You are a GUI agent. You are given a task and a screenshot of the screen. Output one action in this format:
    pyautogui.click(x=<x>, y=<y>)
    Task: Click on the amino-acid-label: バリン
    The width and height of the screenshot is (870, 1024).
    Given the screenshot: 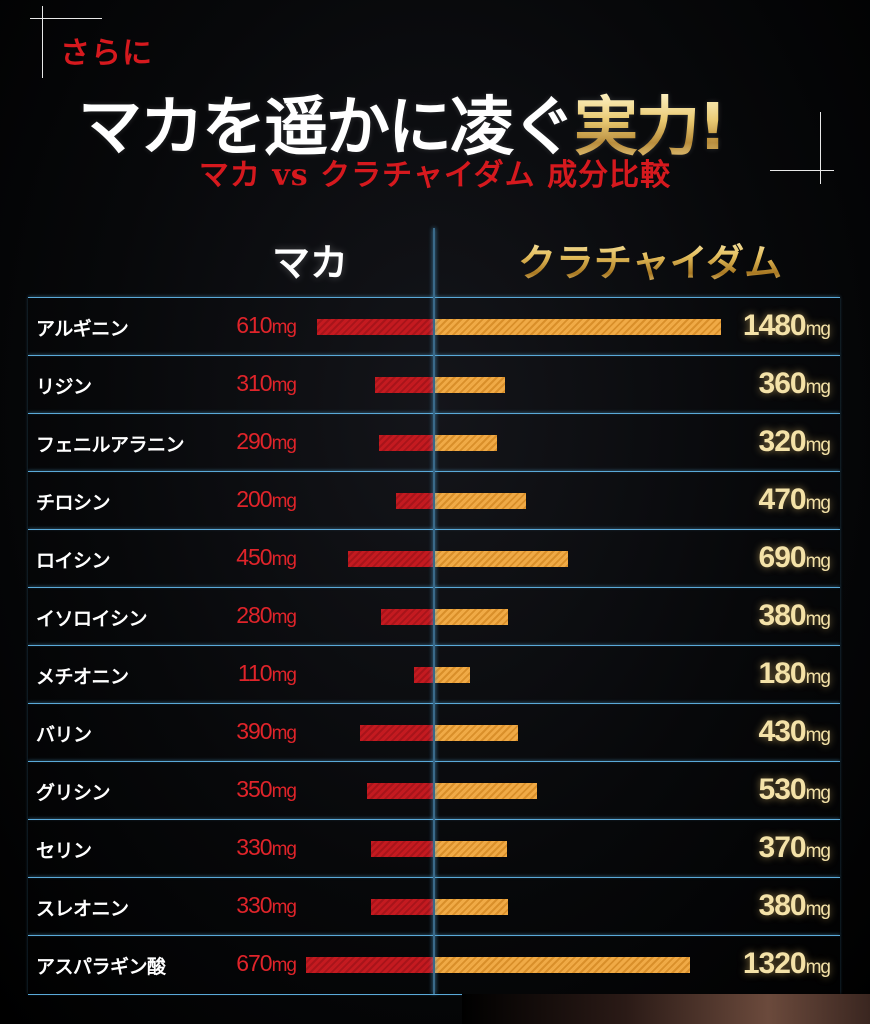 What is the action you would take?
    pyautogui.click(x=64, y=735)
    